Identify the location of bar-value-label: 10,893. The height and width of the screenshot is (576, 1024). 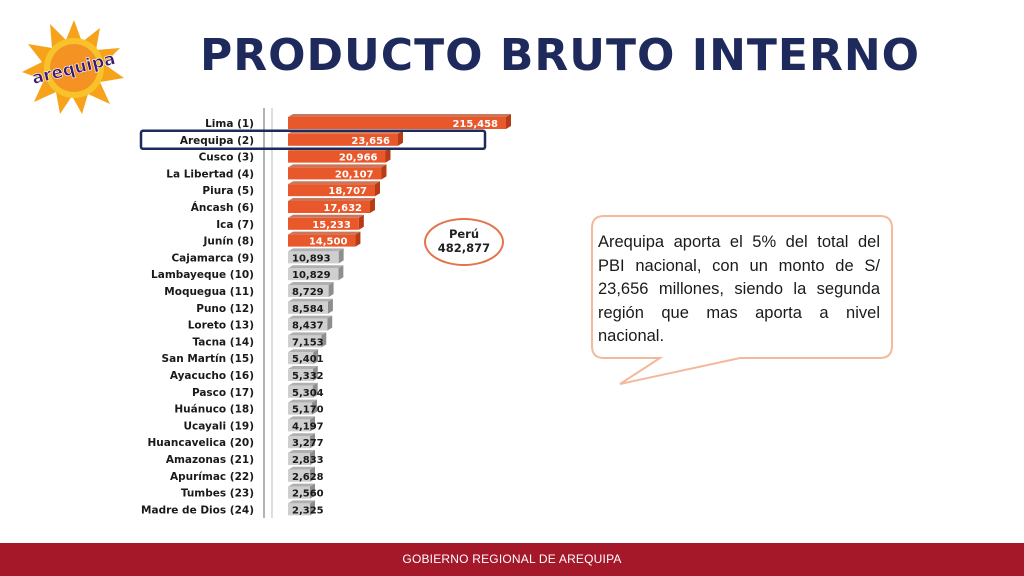
(311, 258).